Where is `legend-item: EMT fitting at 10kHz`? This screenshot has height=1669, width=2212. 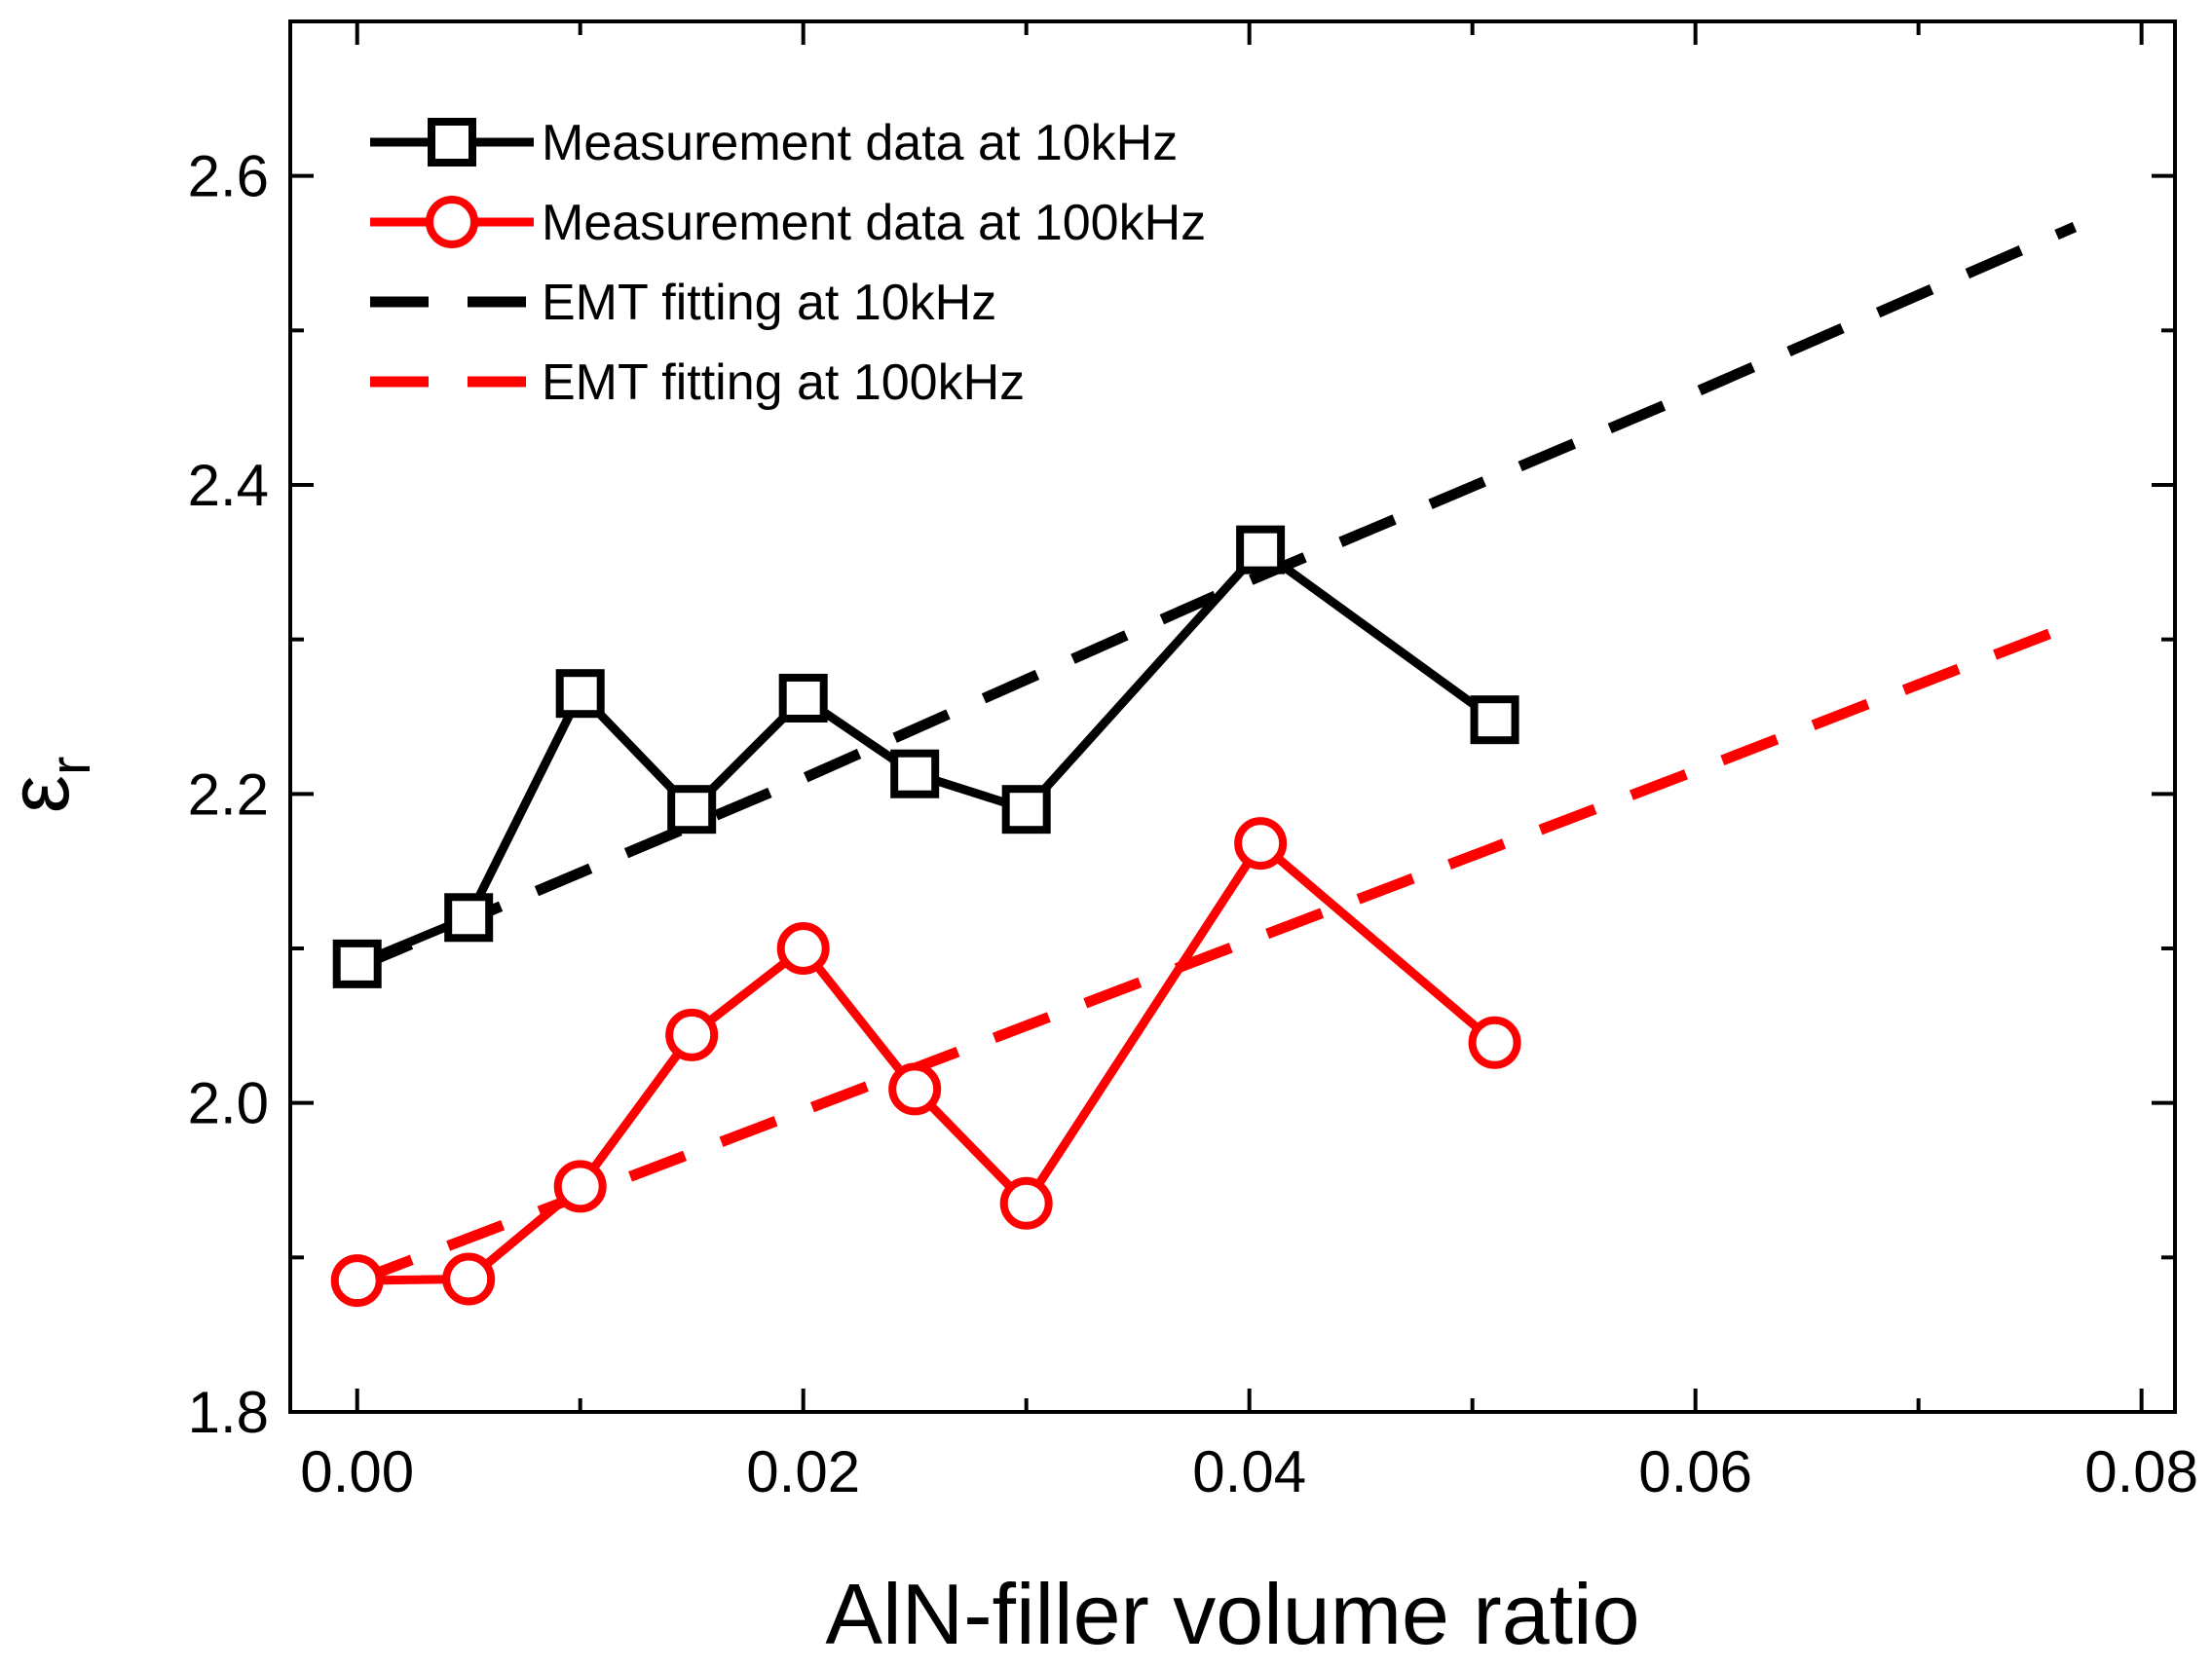
legend-item: EMT fitting at 10kHz is located at coordinates (683, 303).